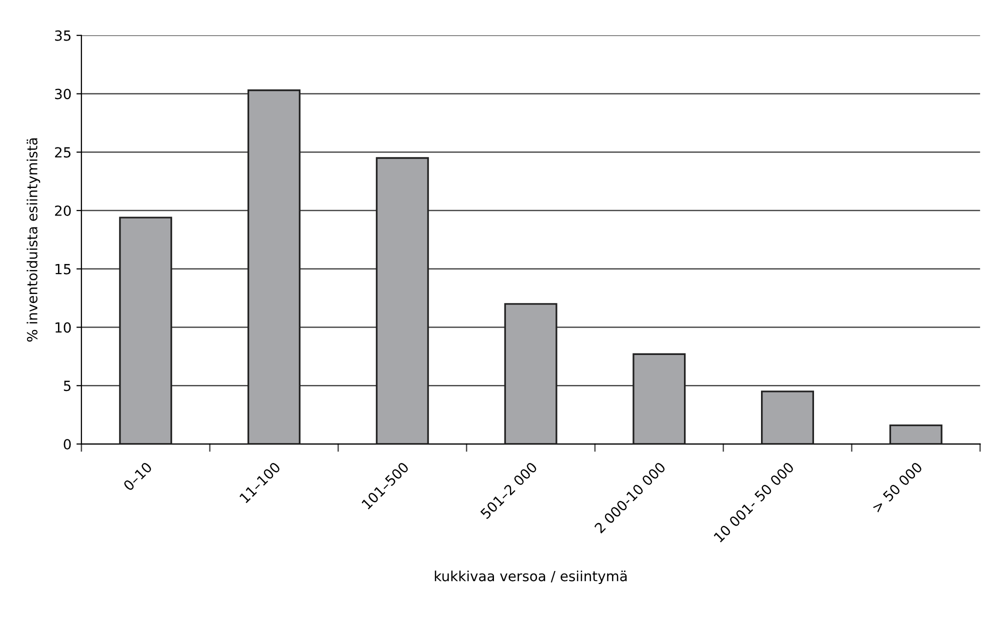 The height and width of the screenshot is (621, 993). I want to click on y-axis-title: % inventoiduista esiintymistä, so click(33, 240).